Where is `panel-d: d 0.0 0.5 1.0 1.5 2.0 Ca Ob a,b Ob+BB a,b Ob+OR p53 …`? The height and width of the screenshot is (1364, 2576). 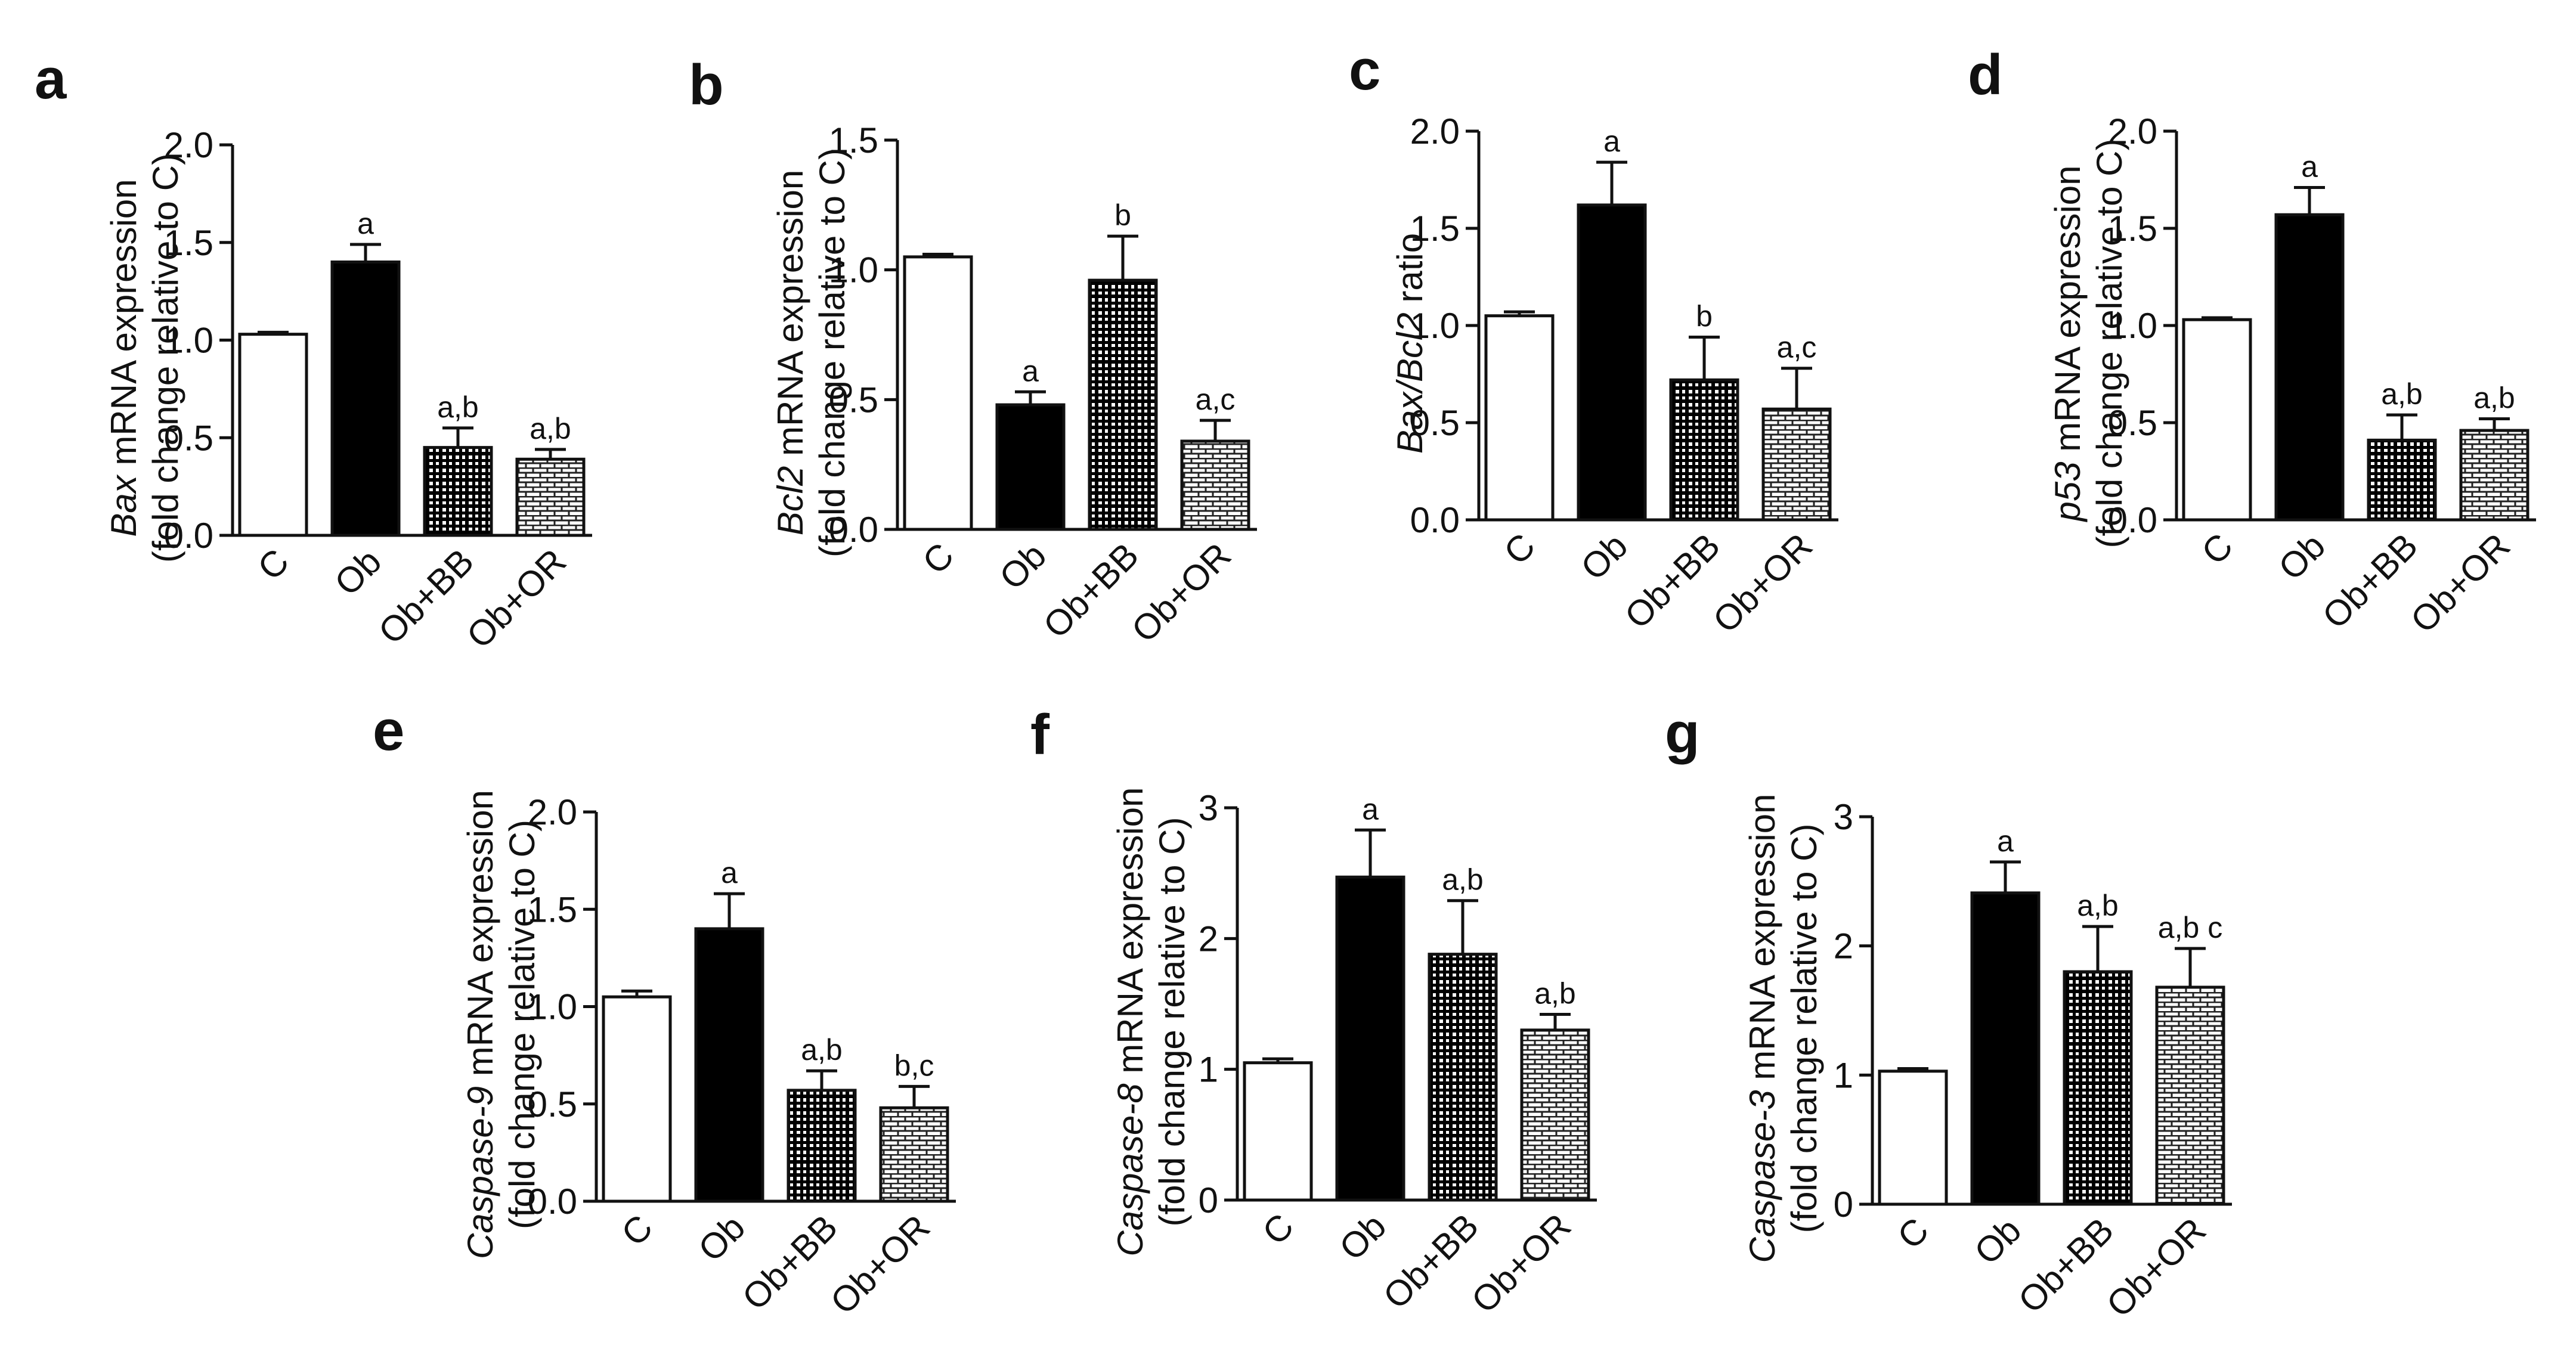 panel-d: d 0.0 0.5 1.0 1.5 2.0 Ca Ob a,b Ob+BB a,b Ob+OR p53 … is located at coordinates (2252, 341).